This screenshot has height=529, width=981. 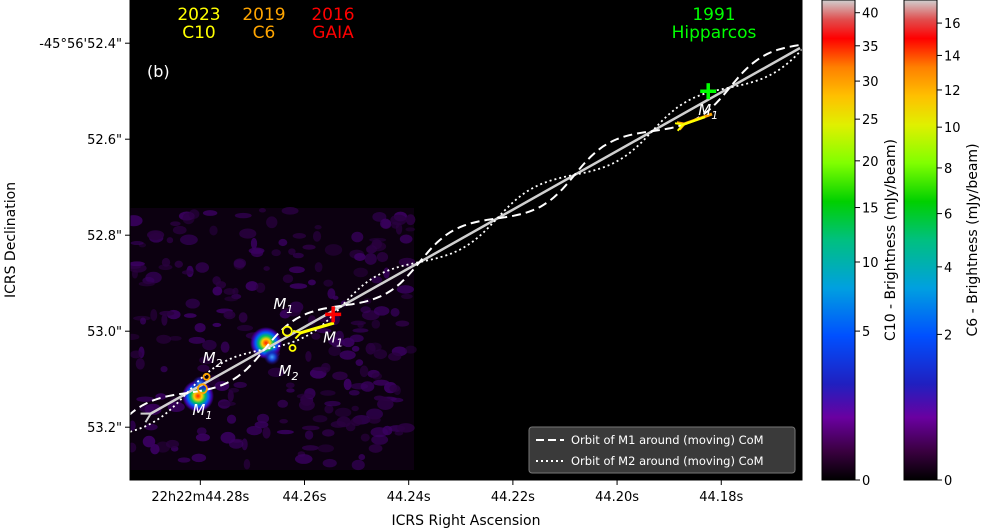 What do you see at coordinates (292, 348) in the screenshot?
I see `marker-m2-c10` at bounding box center [292, 348].